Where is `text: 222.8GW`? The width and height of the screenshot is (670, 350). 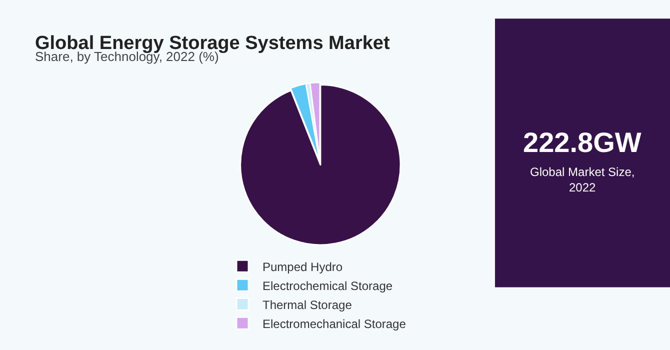 text: 222.8GW is located at coordinates (582, 142).